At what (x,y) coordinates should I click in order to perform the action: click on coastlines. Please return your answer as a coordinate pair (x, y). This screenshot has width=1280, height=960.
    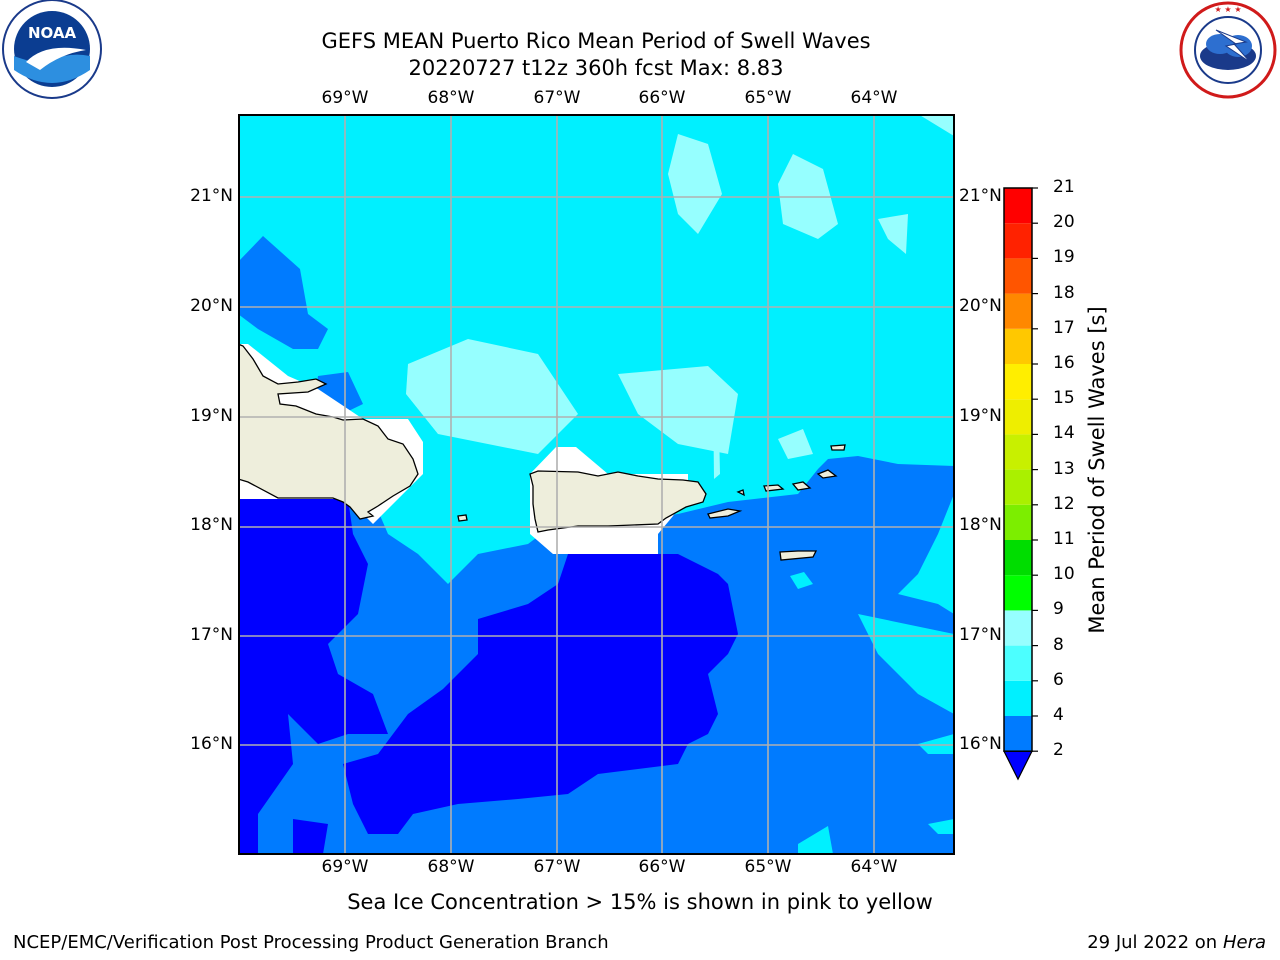
    Looking at the image, I should click on (542, 452).